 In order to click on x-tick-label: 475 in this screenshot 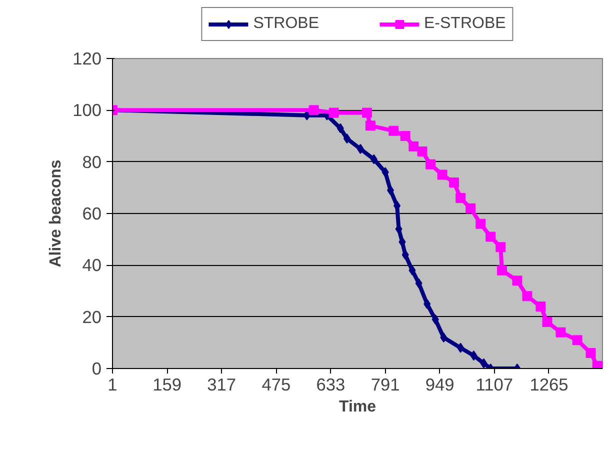, I will do `click(276, 384)`.